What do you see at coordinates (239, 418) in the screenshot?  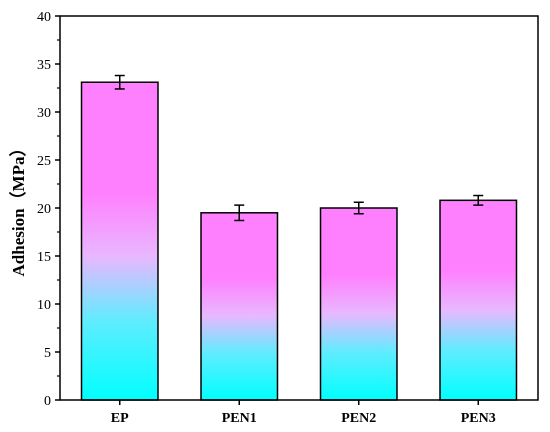 I see `x-tick-label-pen1: PEN1` at bounding box center [239, 418].